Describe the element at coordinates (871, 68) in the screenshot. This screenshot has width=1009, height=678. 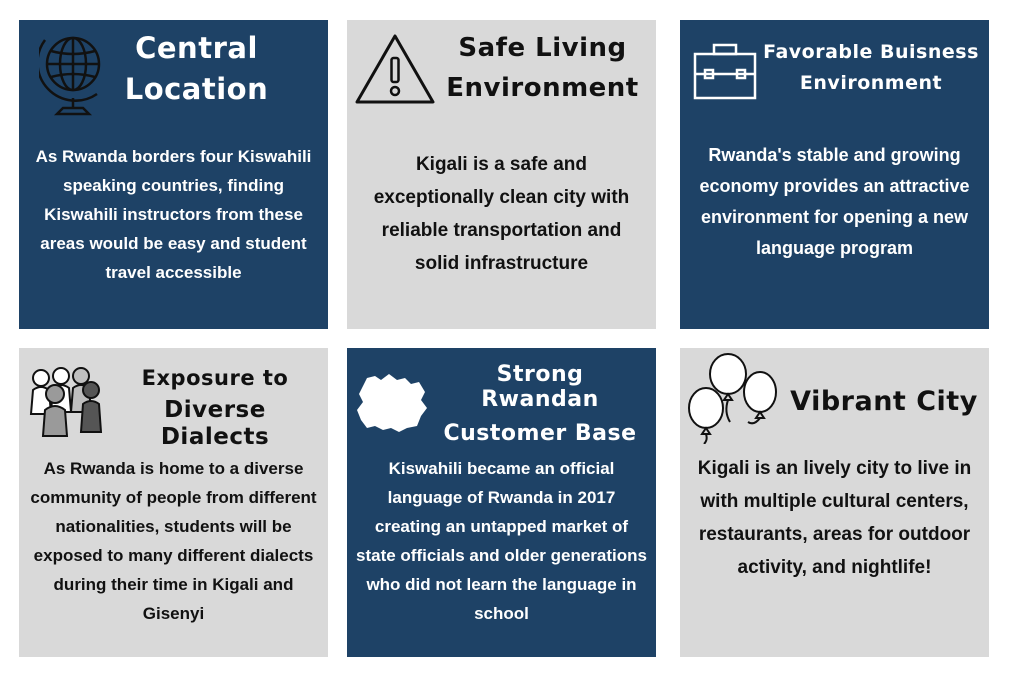
I see `tile-title: Favorable Buisness Environment` at that location.